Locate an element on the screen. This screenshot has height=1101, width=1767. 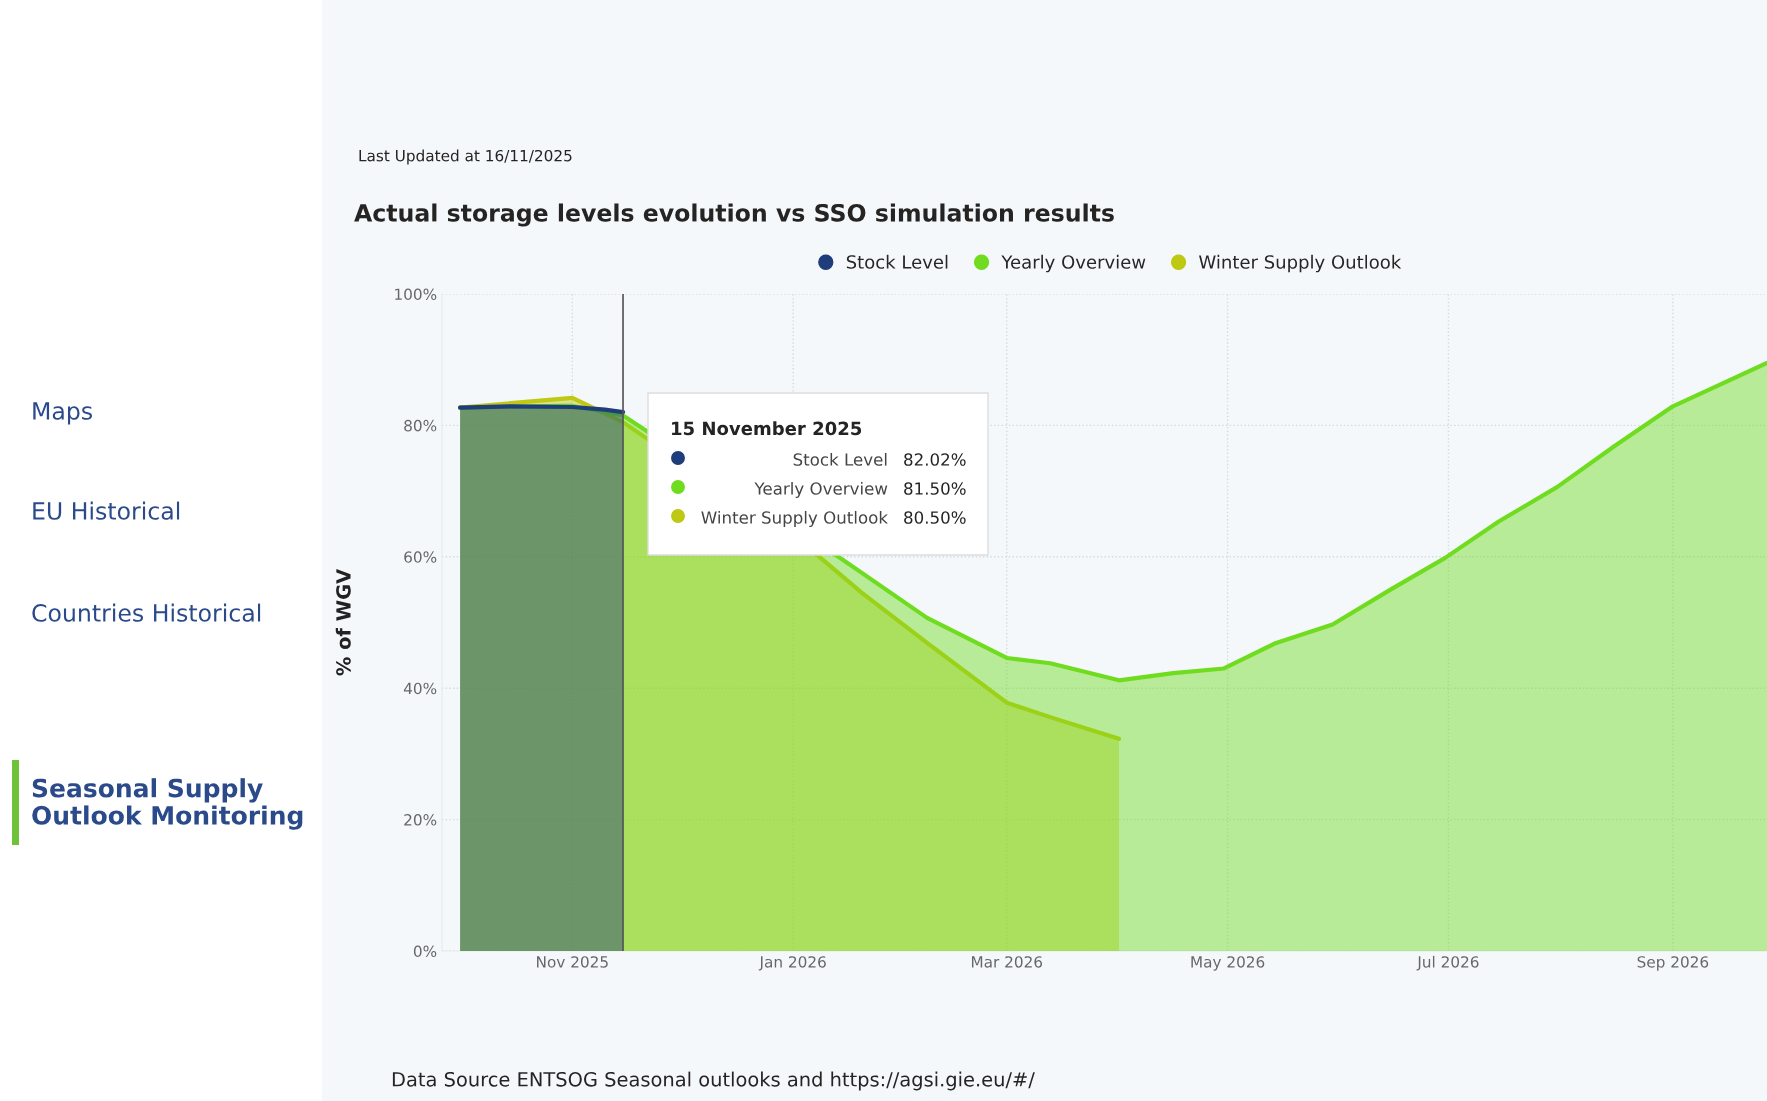
text: Seasonal Supply Outlook Monitoring is located at coordinates (167, 804).